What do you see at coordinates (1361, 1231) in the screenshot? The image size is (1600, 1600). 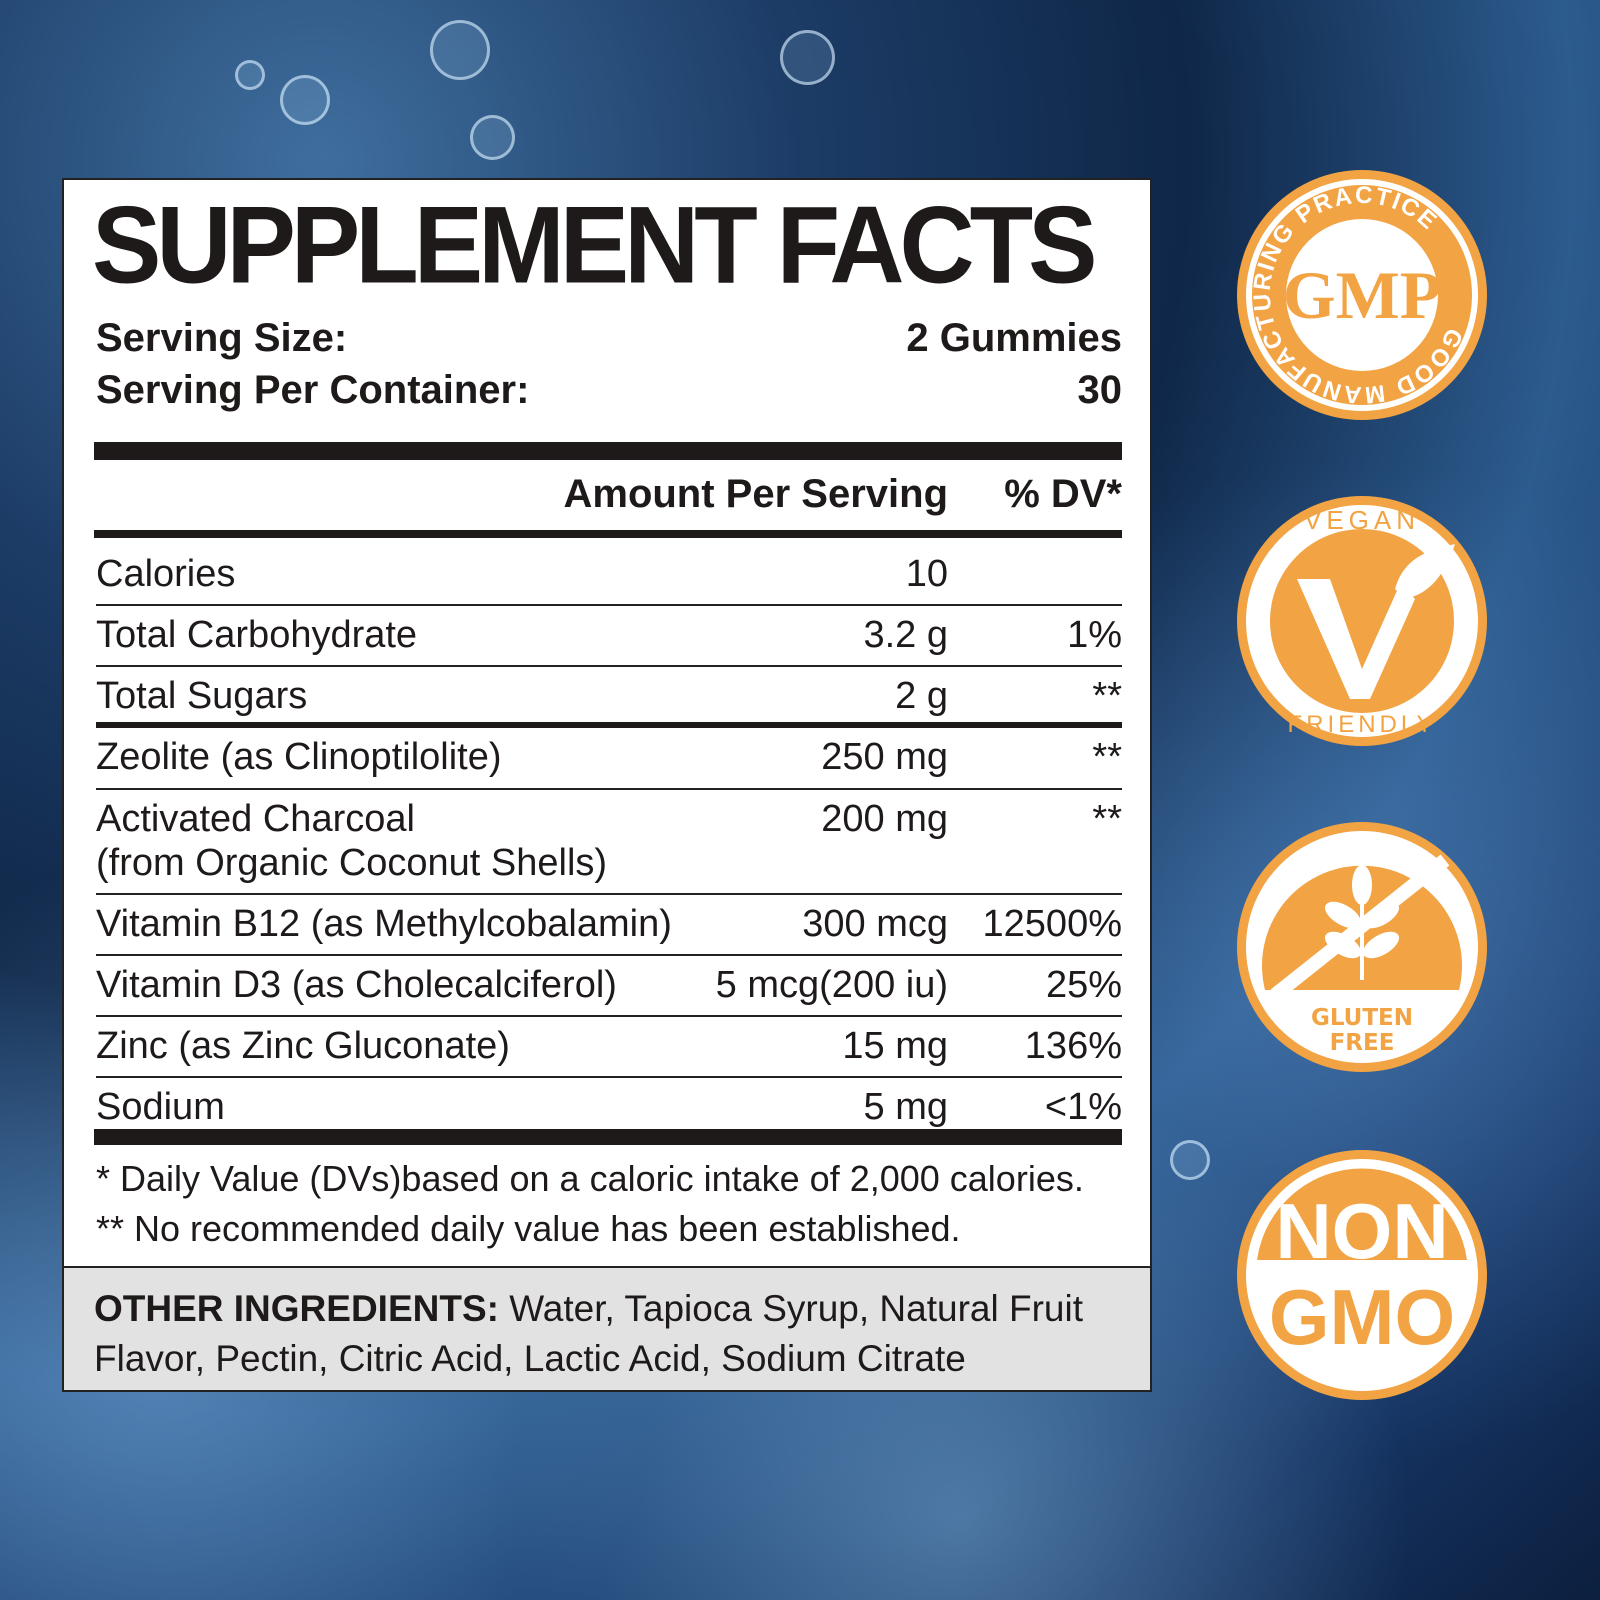 I see `non-text: NON` at bounding box center [1361, 1231].